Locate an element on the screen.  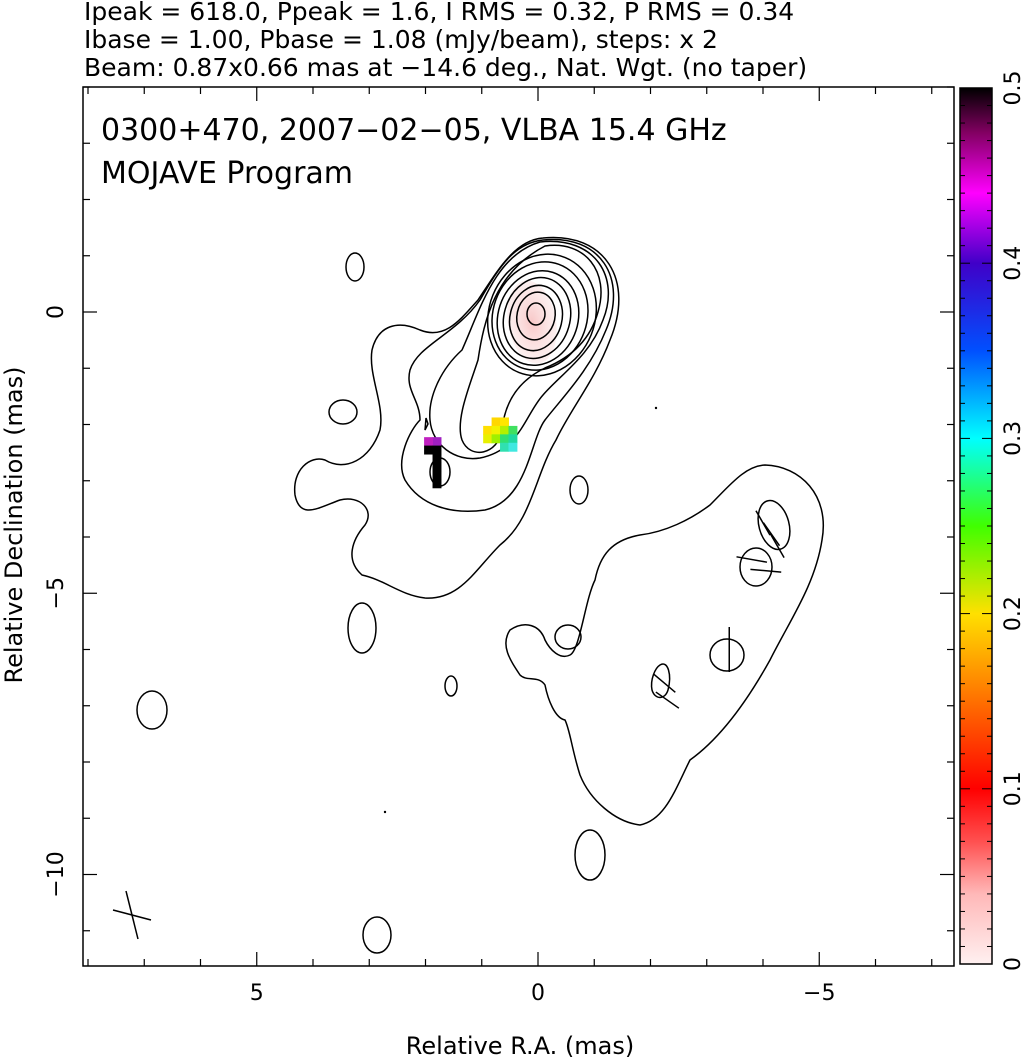
x-axis-label: Relative R.A. (mas) is located at coordinates (520, 1046).